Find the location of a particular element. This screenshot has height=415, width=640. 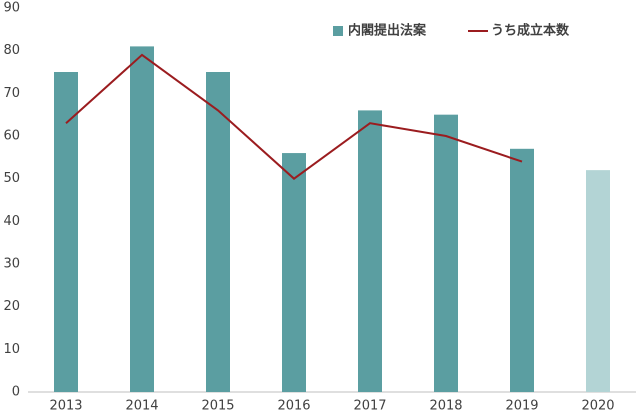

x-tick-label: 2020 is located at coordinates (597, 406).